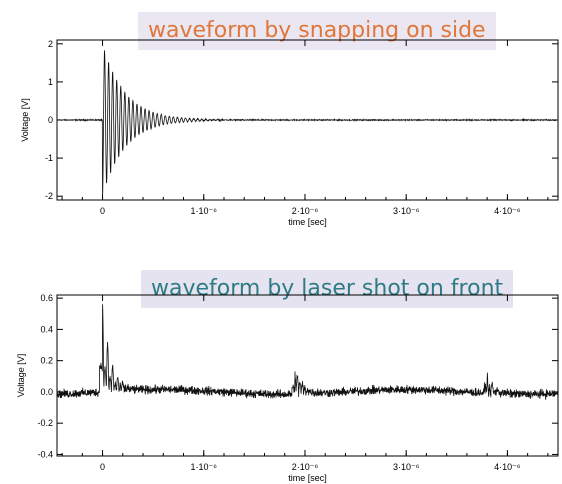 The image size is (562, 484). I want to click on y-tick-label: -0.4, so click(45, 454).